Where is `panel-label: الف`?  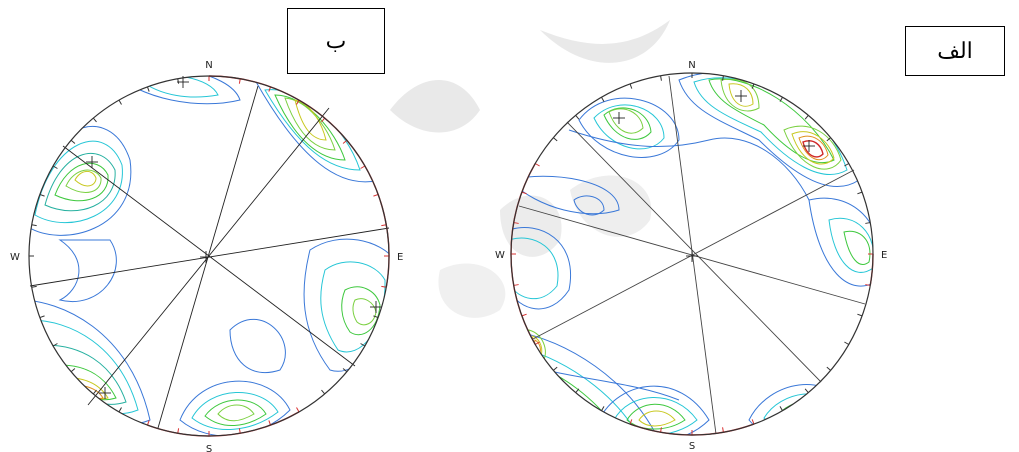
panel-label: الف is located at coordinates (955, 51).